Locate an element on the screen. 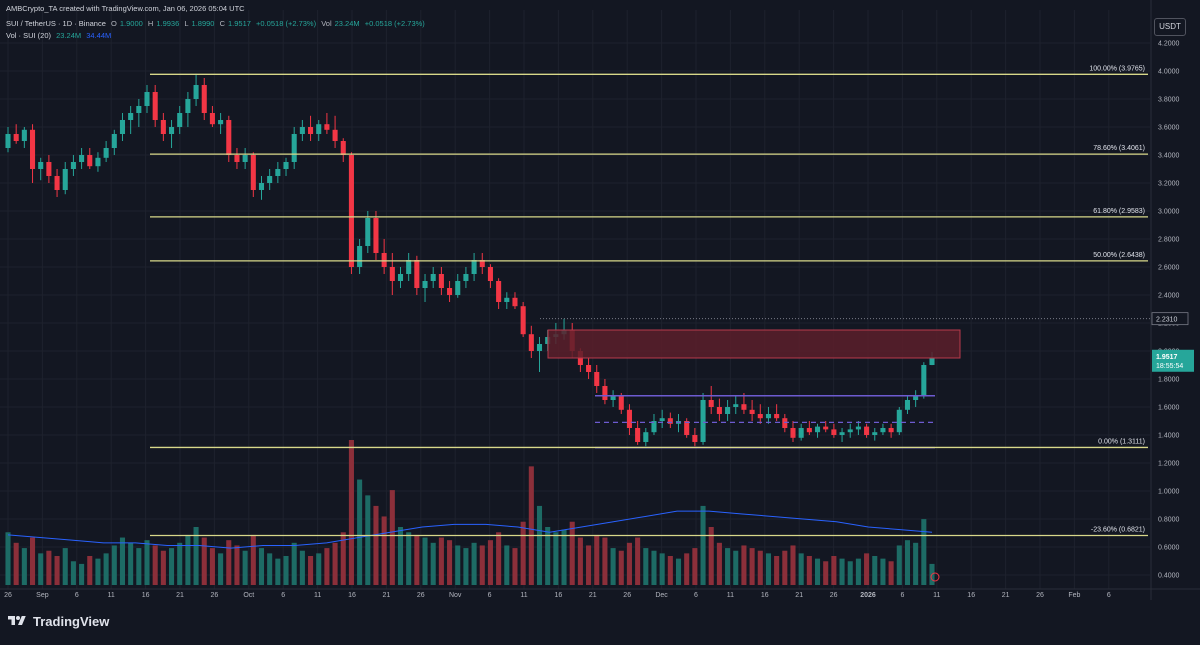  y-tick-label: 0.8000 is located at coordinates (1169, 520).